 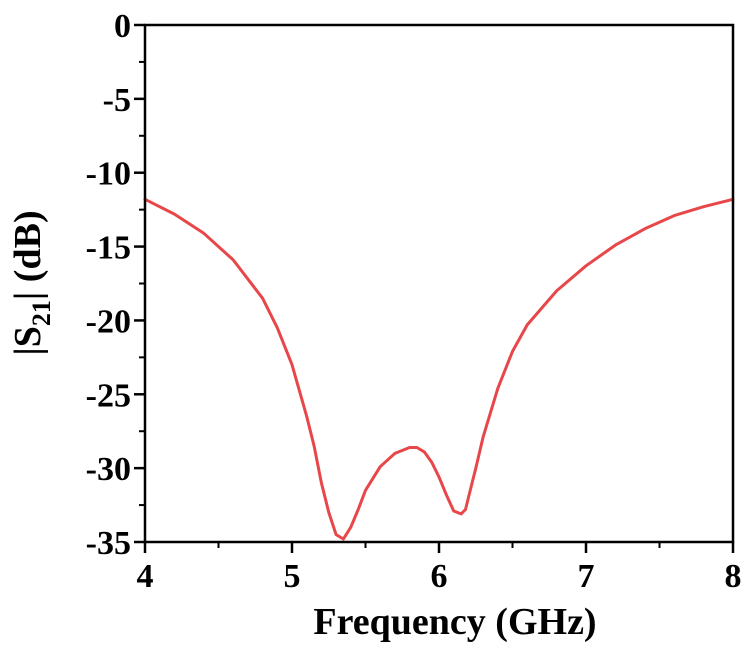 What do you see at coordinates (439, 547) in the screenshot?
I see `x-major-ticks` at bounding box center [439, 547].